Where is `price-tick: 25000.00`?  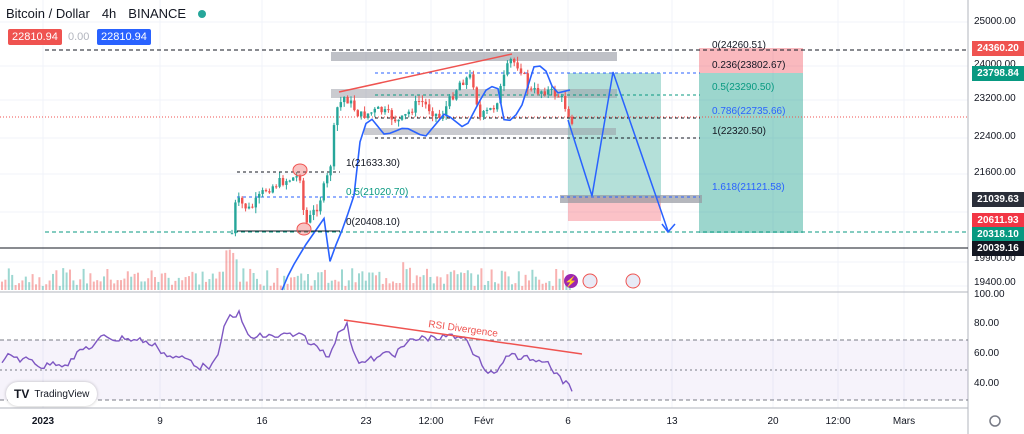
price-tick: 25000.00 is located at coordinates (995, 21).